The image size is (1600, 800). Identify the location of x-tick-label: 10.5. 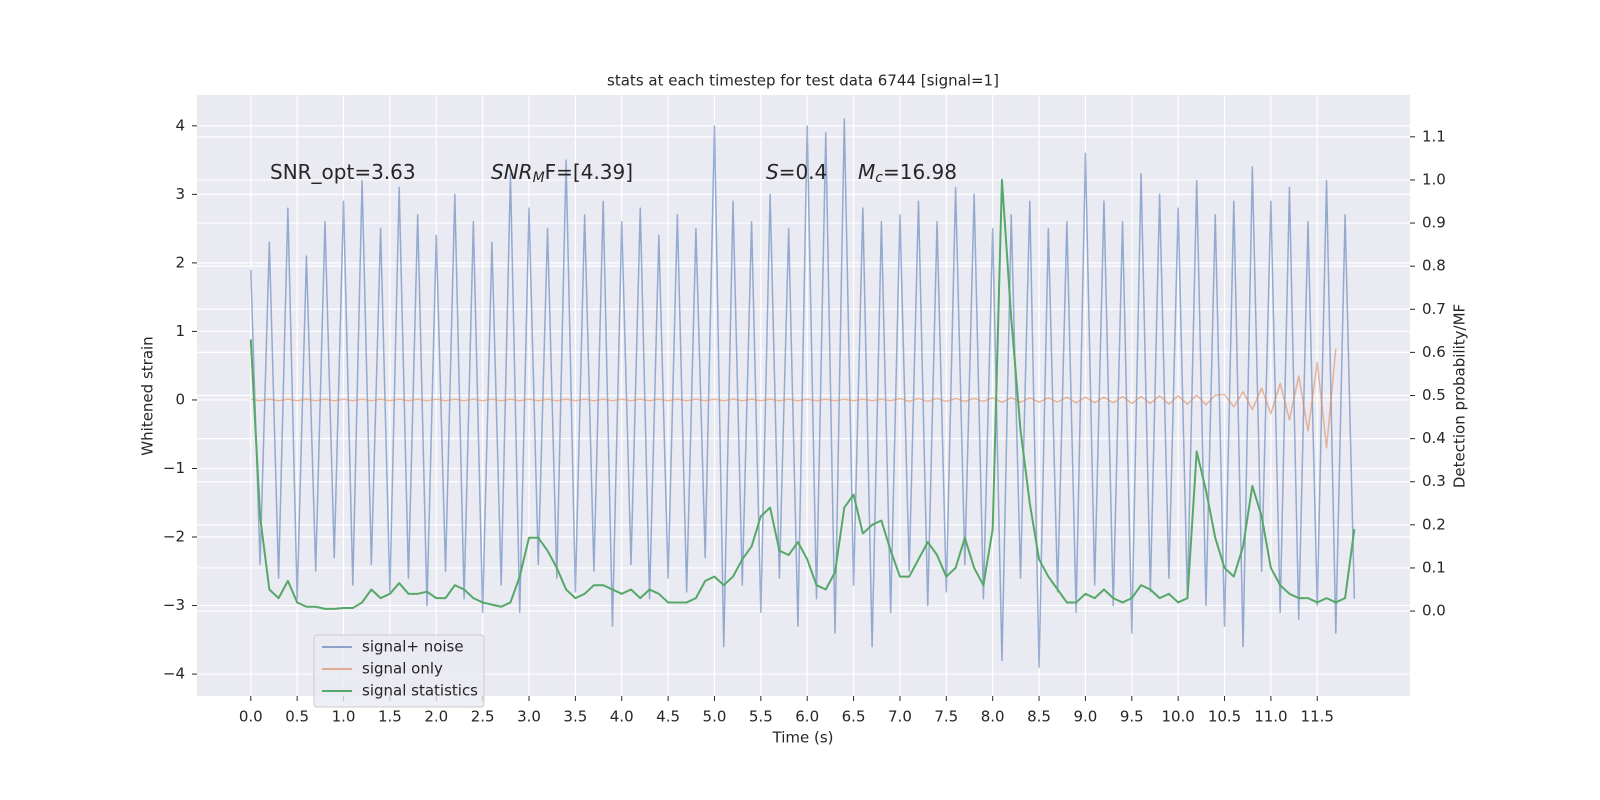
(1224, 717).